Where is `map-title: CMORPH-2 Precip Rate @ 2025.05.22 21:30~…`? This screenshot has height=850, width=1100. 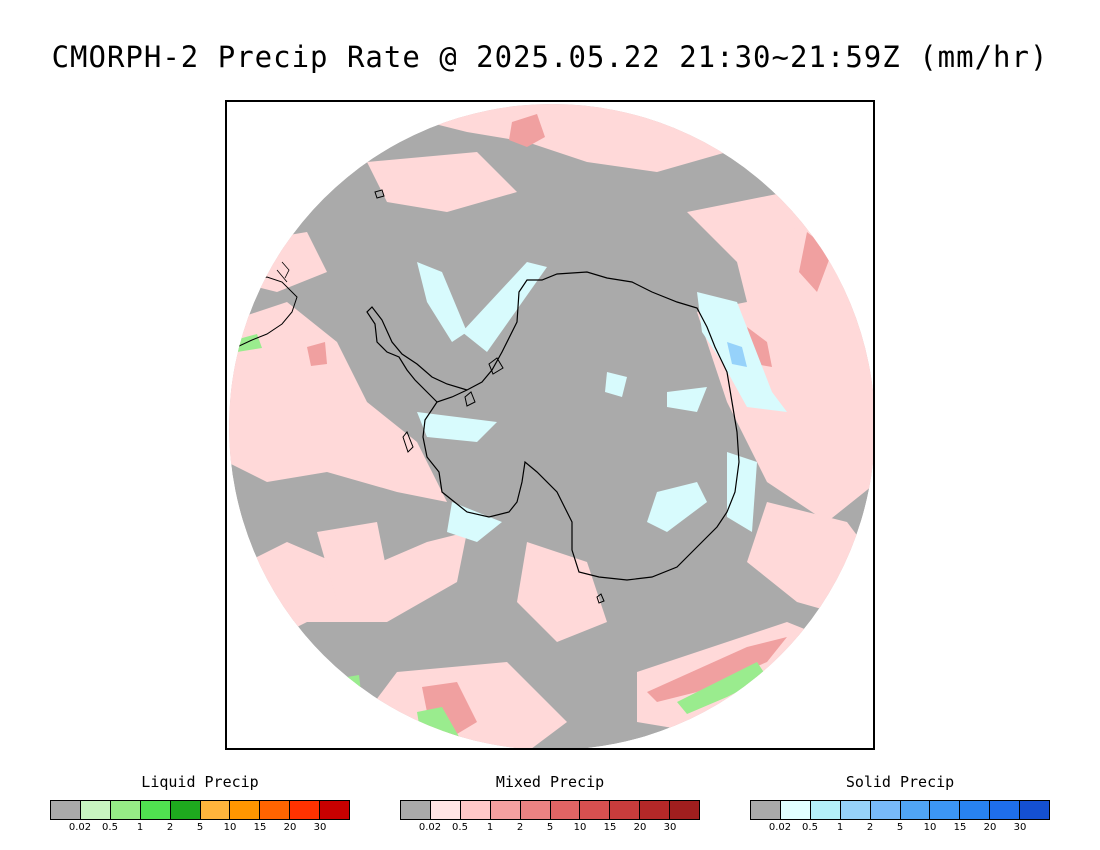
map-title: CMORPH-2 Precip Rate @ 2025.05.22 21:30~… is located at coordinates (550, 57).